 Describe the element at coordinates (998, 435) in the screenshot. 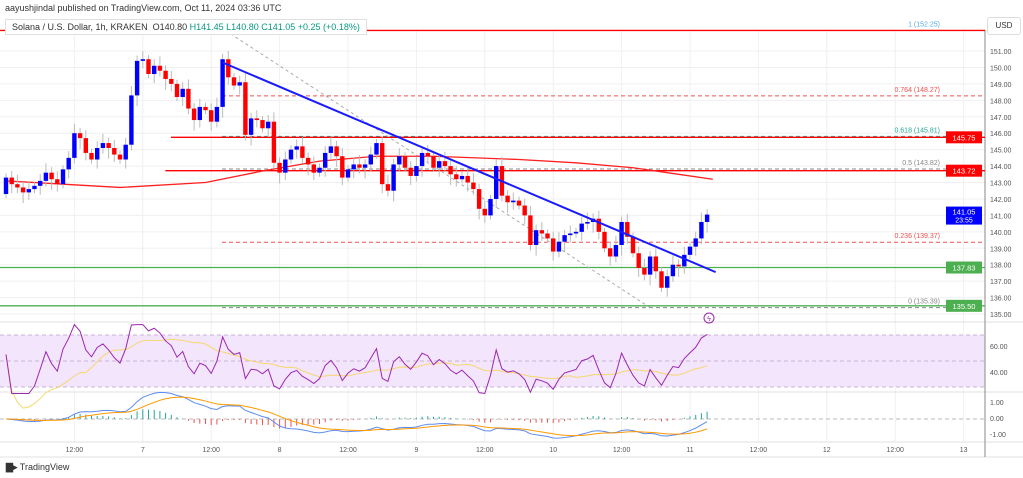

I see `macd-tick: -1.00` at that location.